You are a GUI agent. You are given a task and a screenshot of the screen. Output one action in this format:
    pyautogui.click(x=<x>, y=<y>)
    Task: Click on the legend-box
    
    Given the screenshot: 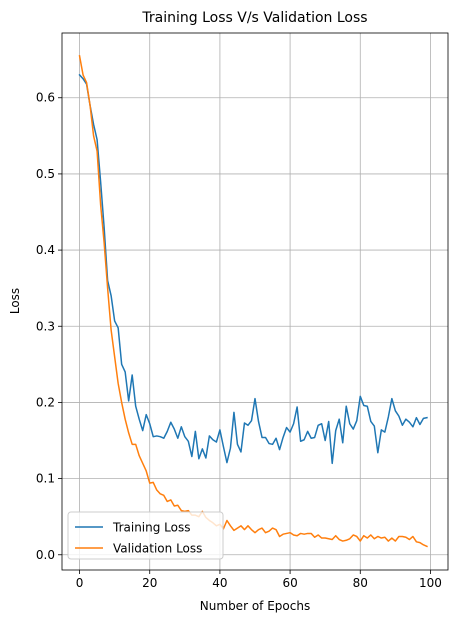 What is the action you would take?
    pyautogui.click(x=145, y=535)
    